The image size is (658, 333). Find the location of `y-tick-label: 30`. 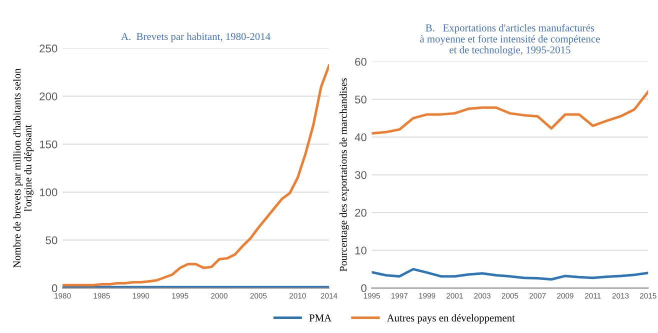

y-tick-label: 30 is located at coordinates (360, 175).